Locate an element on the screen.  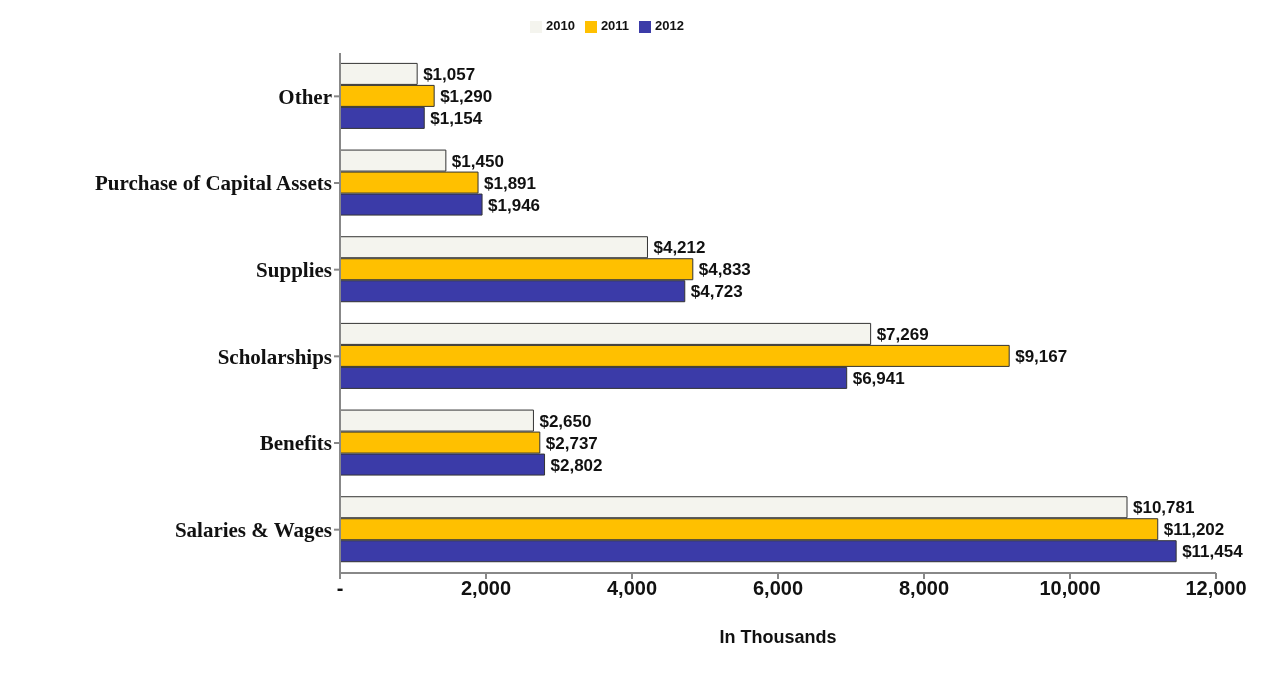
data-label: $1,450 is located at coordinates (477, 161).